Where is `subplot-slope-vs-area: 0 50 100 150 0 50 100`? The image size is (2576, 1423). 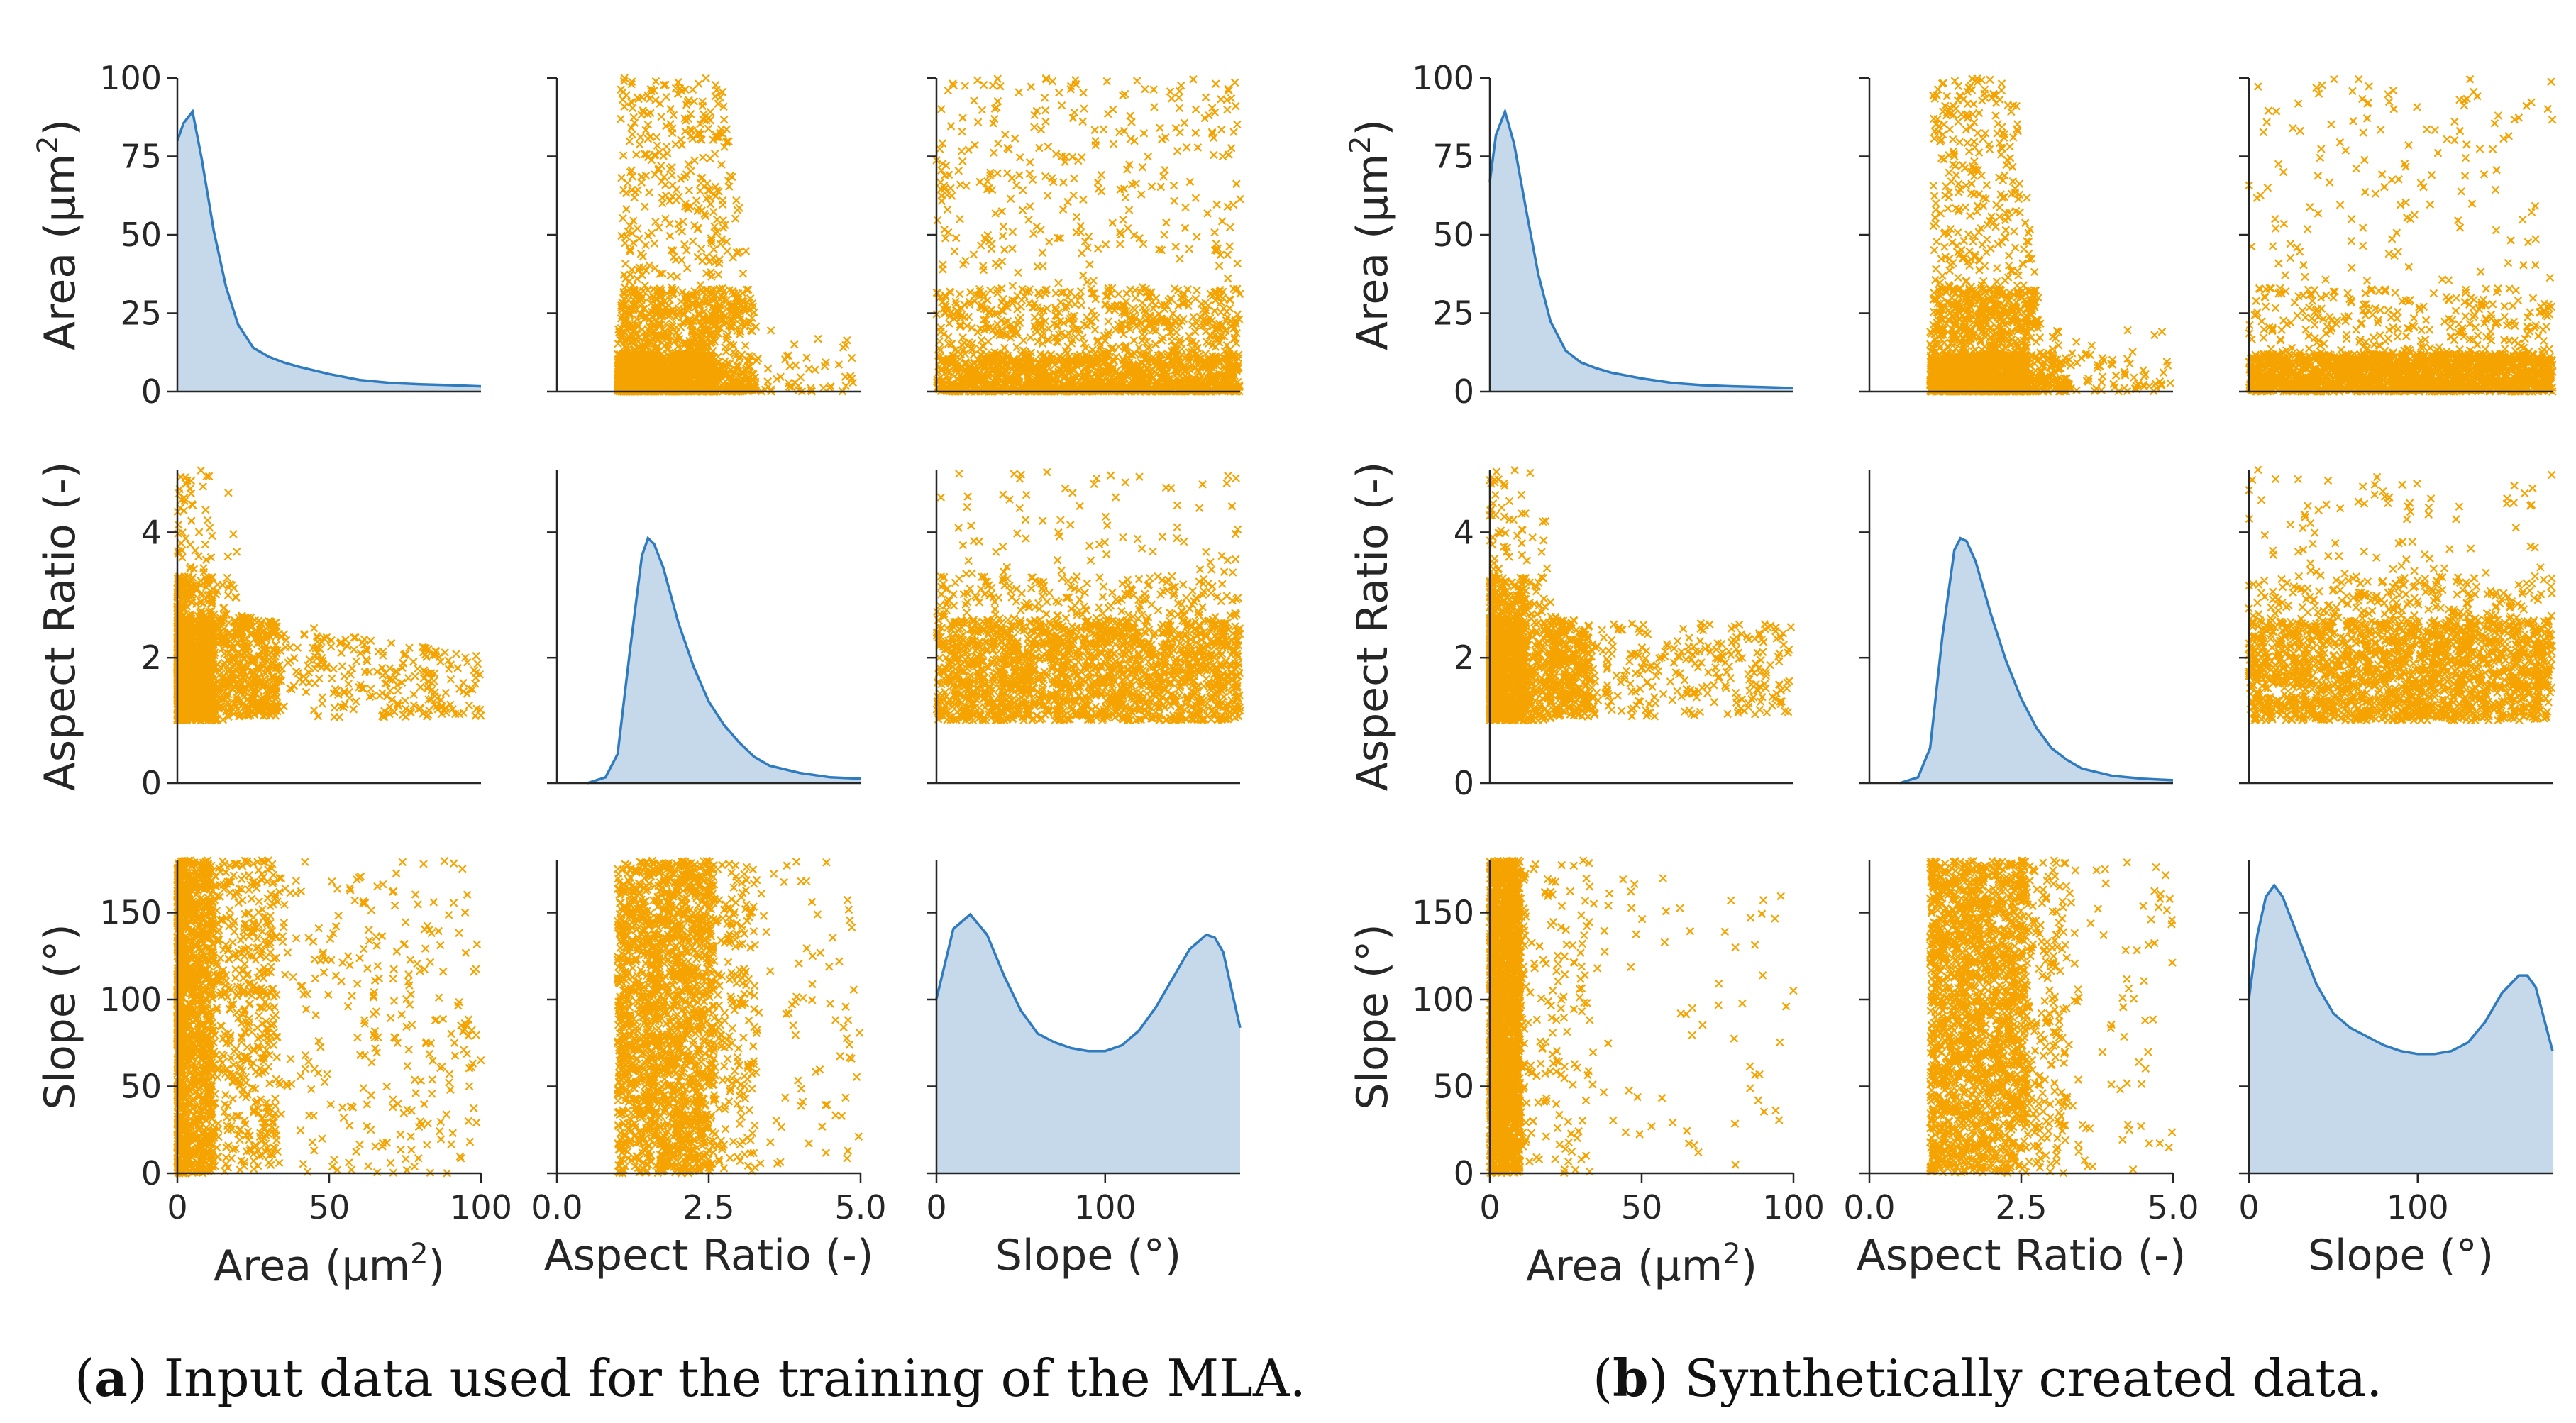
subplot-slope-vs-area: 0 50 100 150 0 50 100 is located at coordinates (305, 1041).